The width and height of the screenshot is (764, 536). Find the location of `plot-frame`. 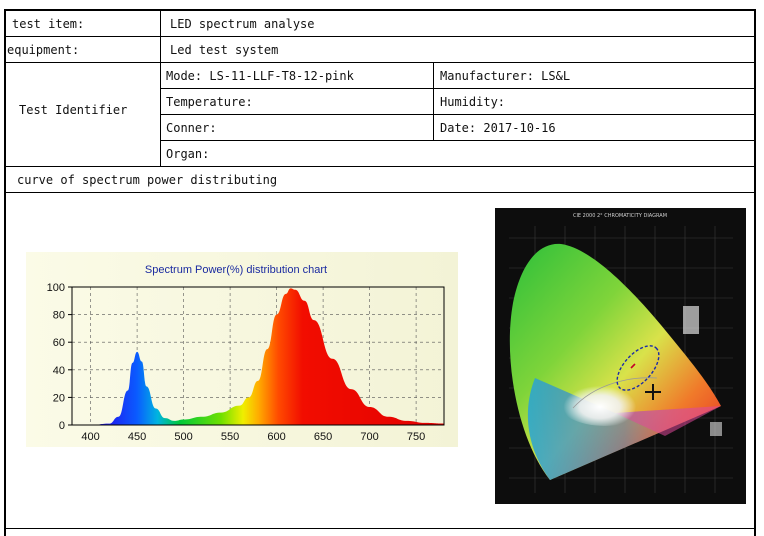

plot-frame is located at coordinates (258, 356).